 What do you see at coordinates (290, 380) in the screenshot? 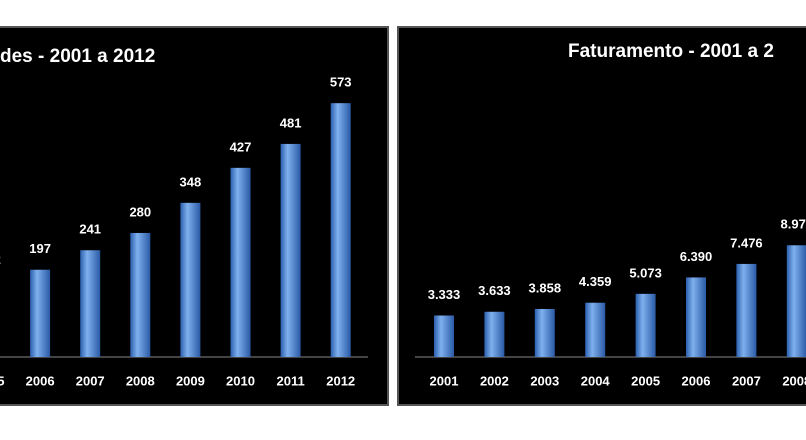
I see `x-tick-label: 2011` at bounding box center [290, 380].